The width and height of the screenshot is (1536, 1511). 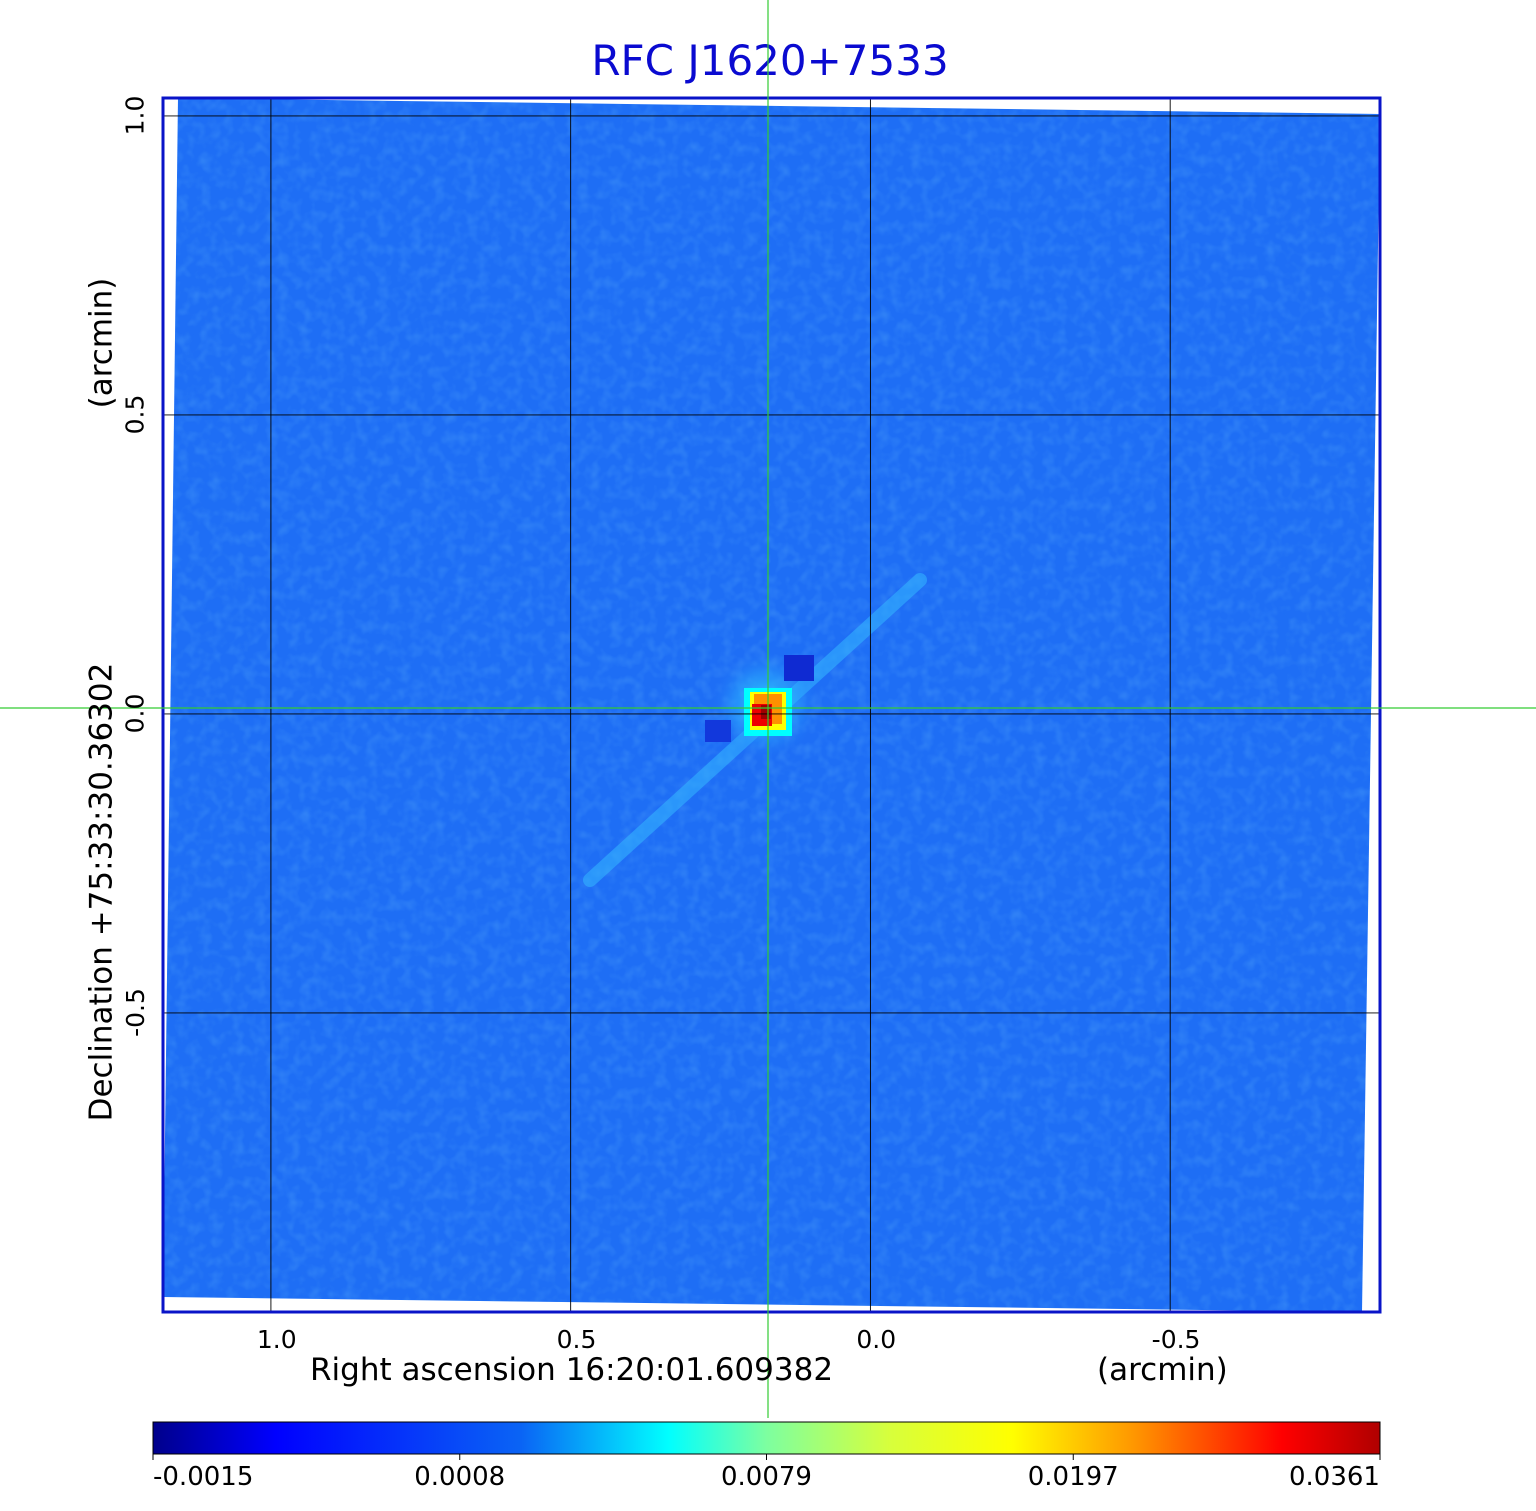 I want to click on colorbar-tick-label: 0.0079, so click(x=766, y=1477).